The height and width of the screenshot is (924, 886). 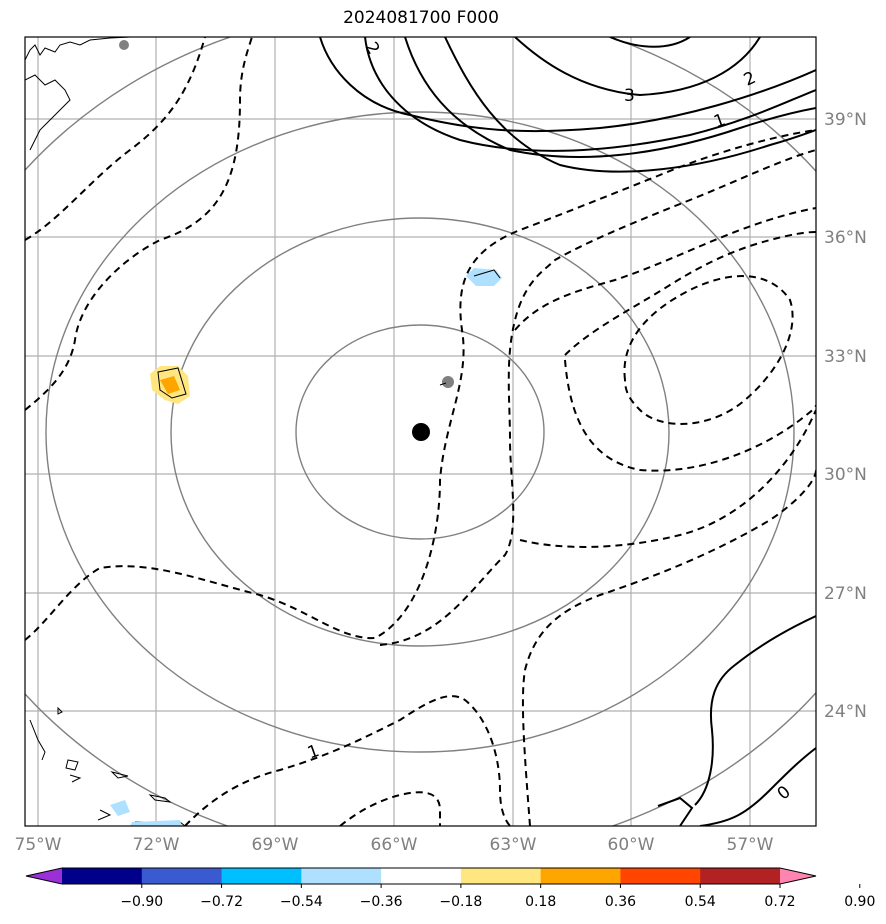 What do you see at coordinates (48, 112) in the screenshot?
I see `coast-nova-scotia` at bounding box center [48, 112].